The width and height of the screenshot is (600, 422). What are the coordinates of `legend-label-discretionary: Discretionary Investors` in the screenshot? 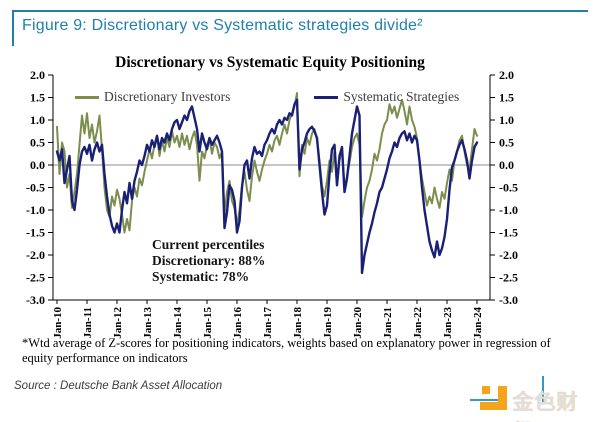 It's located at (167, 96).